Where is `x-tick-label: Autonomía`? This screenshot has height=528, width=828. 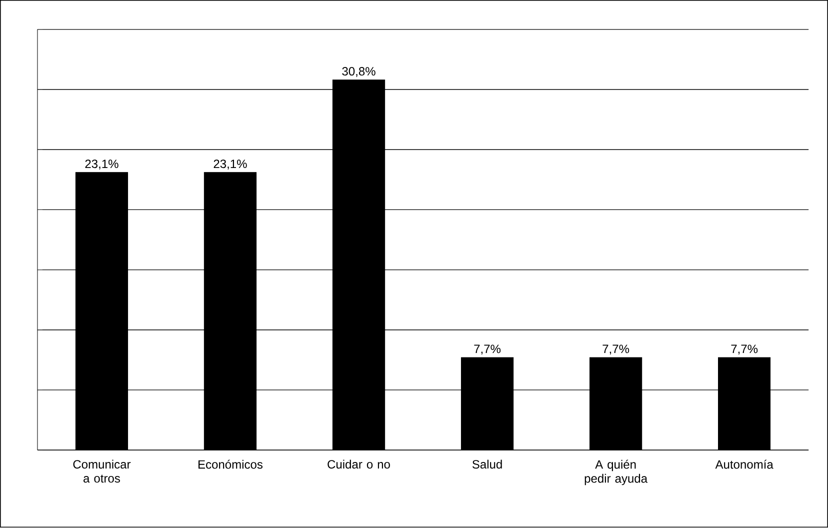 x-tick-label: Autonomía is located at coordinates (744, 464).